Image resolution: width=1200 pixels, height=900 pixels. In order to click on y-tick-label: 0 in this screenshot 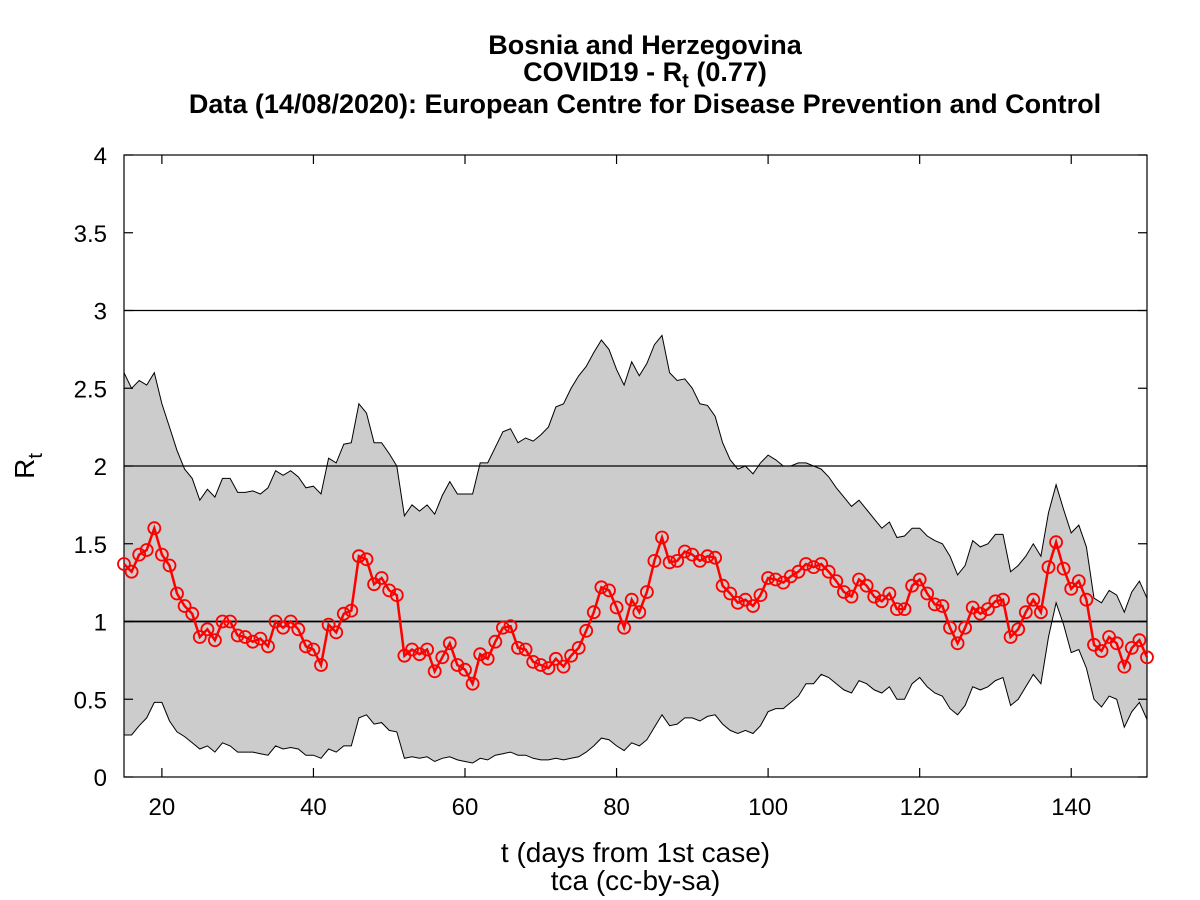, I will do `click(100, 778)`.